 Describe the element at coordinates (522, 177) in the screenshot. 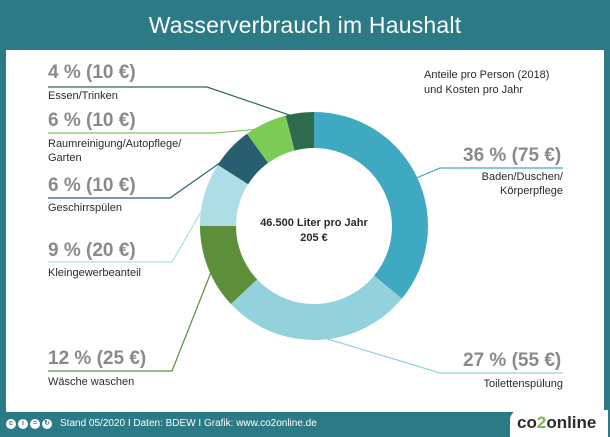

I see `label-baden-cat-line1: Baden/Duschen/` at that location.